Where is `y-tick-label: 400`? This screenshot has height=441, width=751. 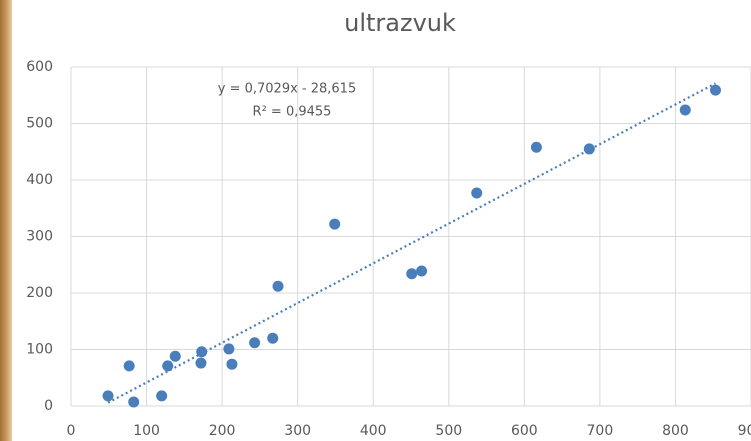 y-tick-label: 400 is located at coordinates (39, 180).